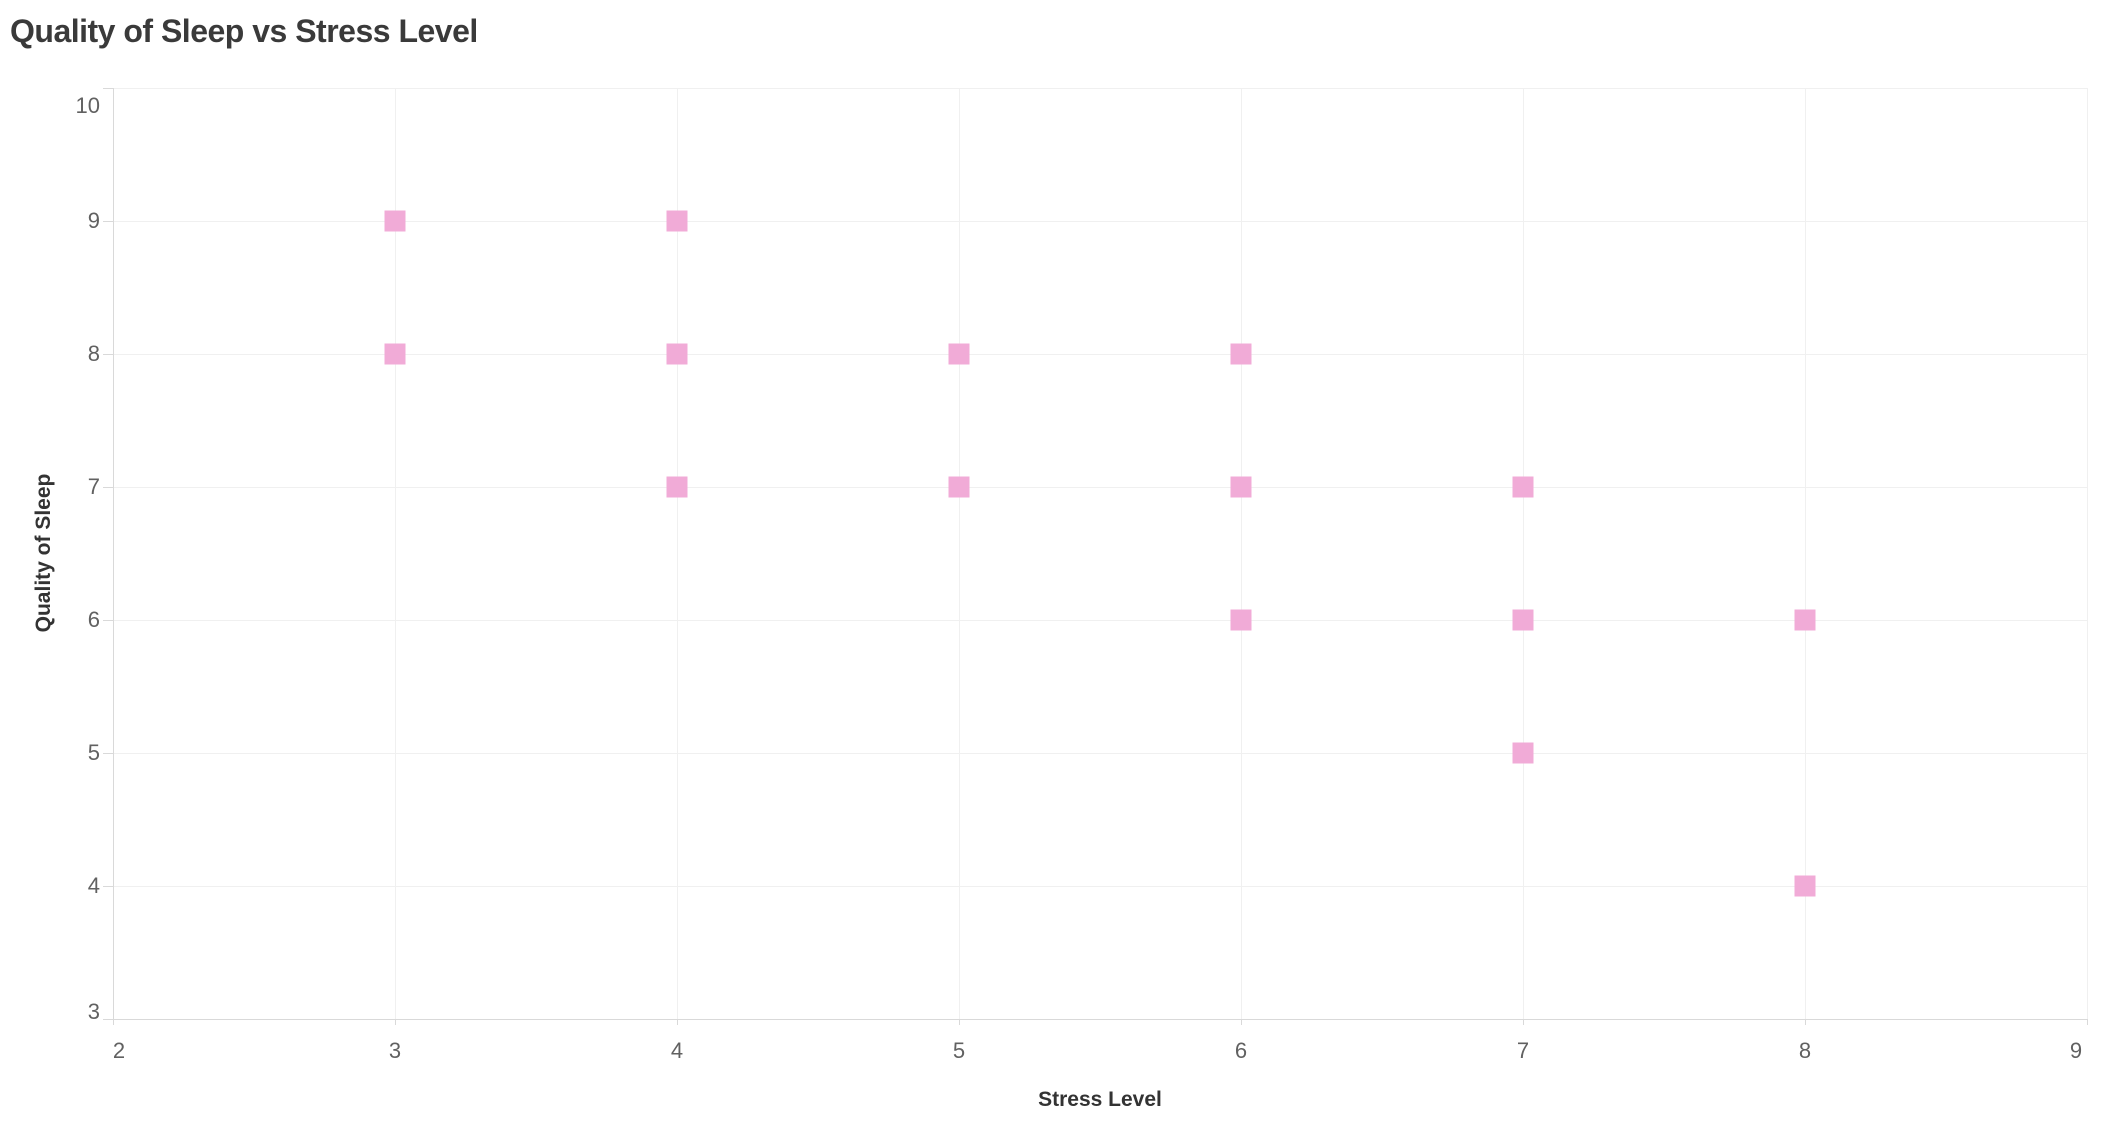 Image resolution: width=2102 pixels, height=1140 pixels. What do you see at coordinates (113, 553) in the screenshot?
I see `y-axis-line` at bounding box center [113, 553].